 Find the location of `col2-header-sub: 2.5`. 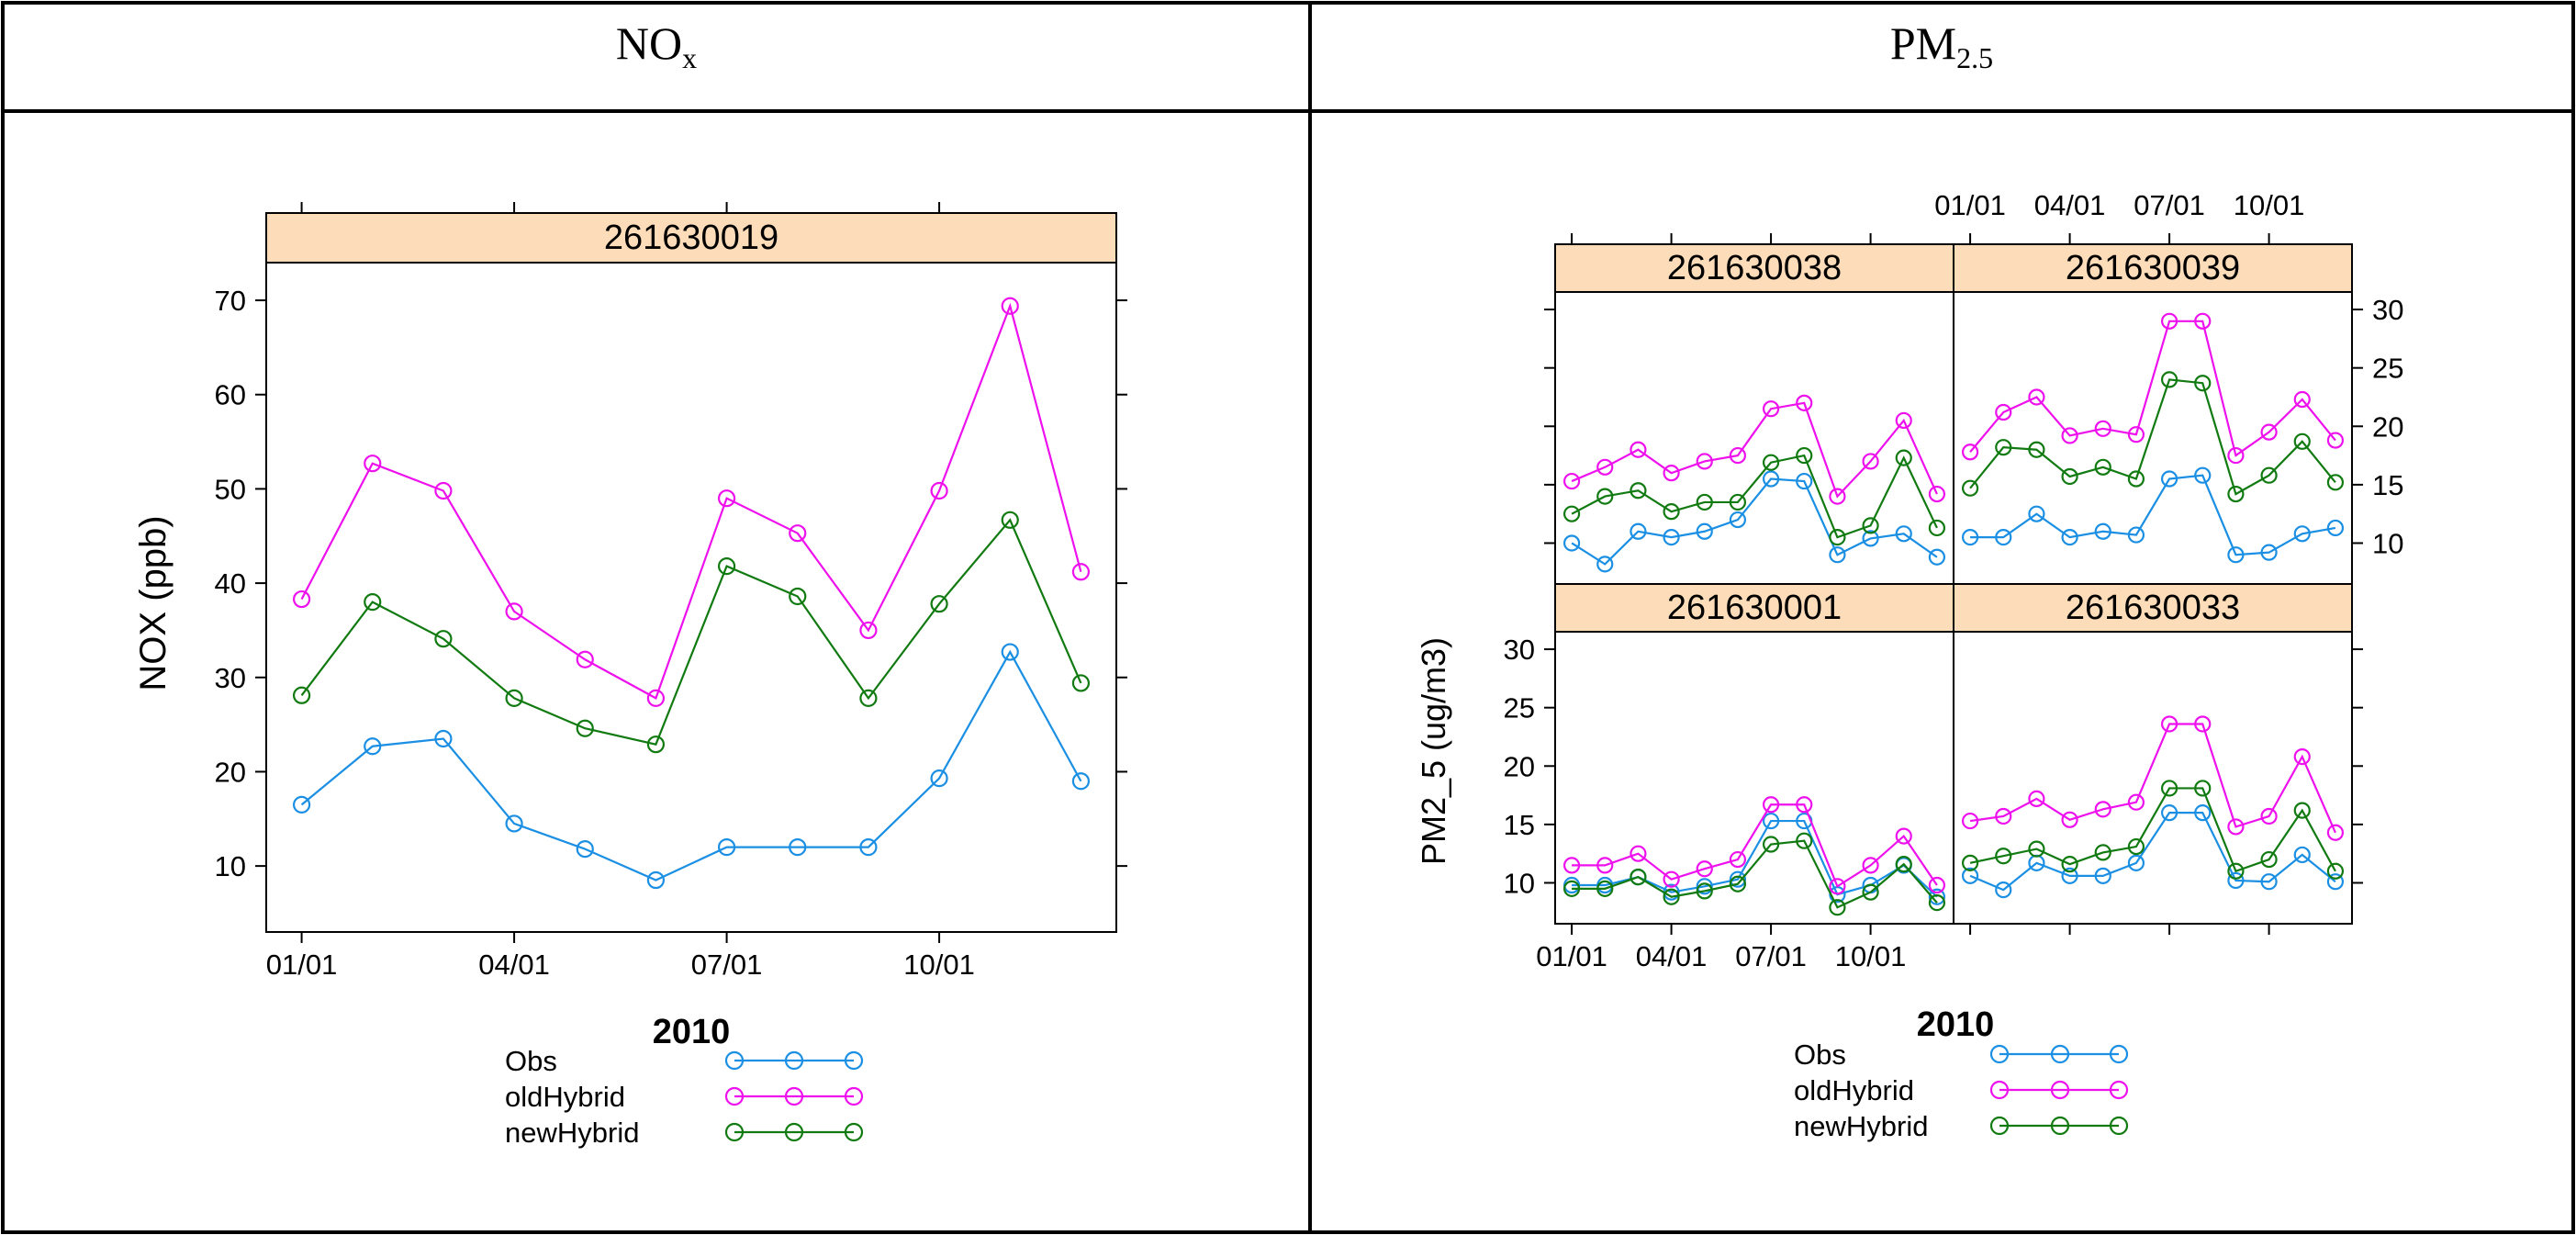

col2-header-sub: 2.5 is located at coordinates (1974, 57).